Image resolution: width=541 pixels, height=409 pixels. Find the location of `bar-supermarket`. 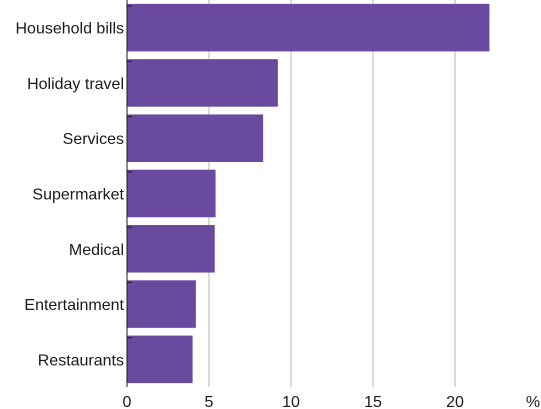

bar-supermarket is located at coordinates (171, 193).